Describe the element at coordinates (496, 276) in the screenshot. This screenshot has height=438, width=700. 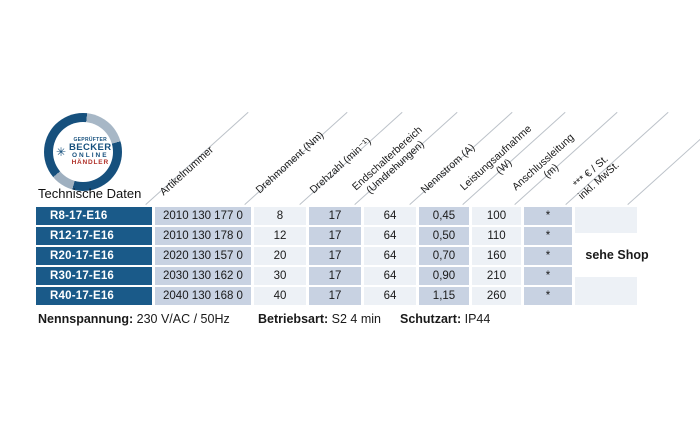
I see `cell-leistungsaufnahme: 210` at that location.